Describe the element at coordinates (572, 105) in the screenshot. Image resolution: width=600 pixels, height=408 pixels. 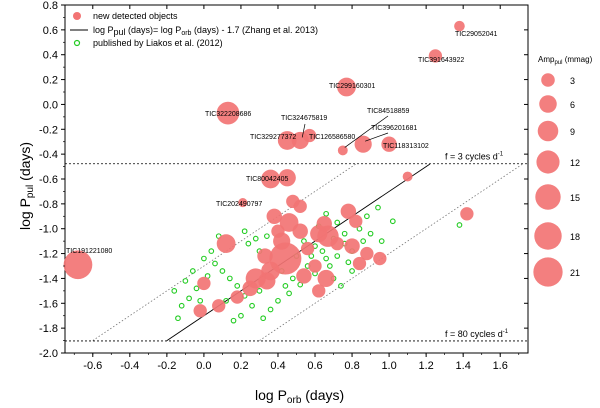
I see `size-legend-label-6: 6` at that location.